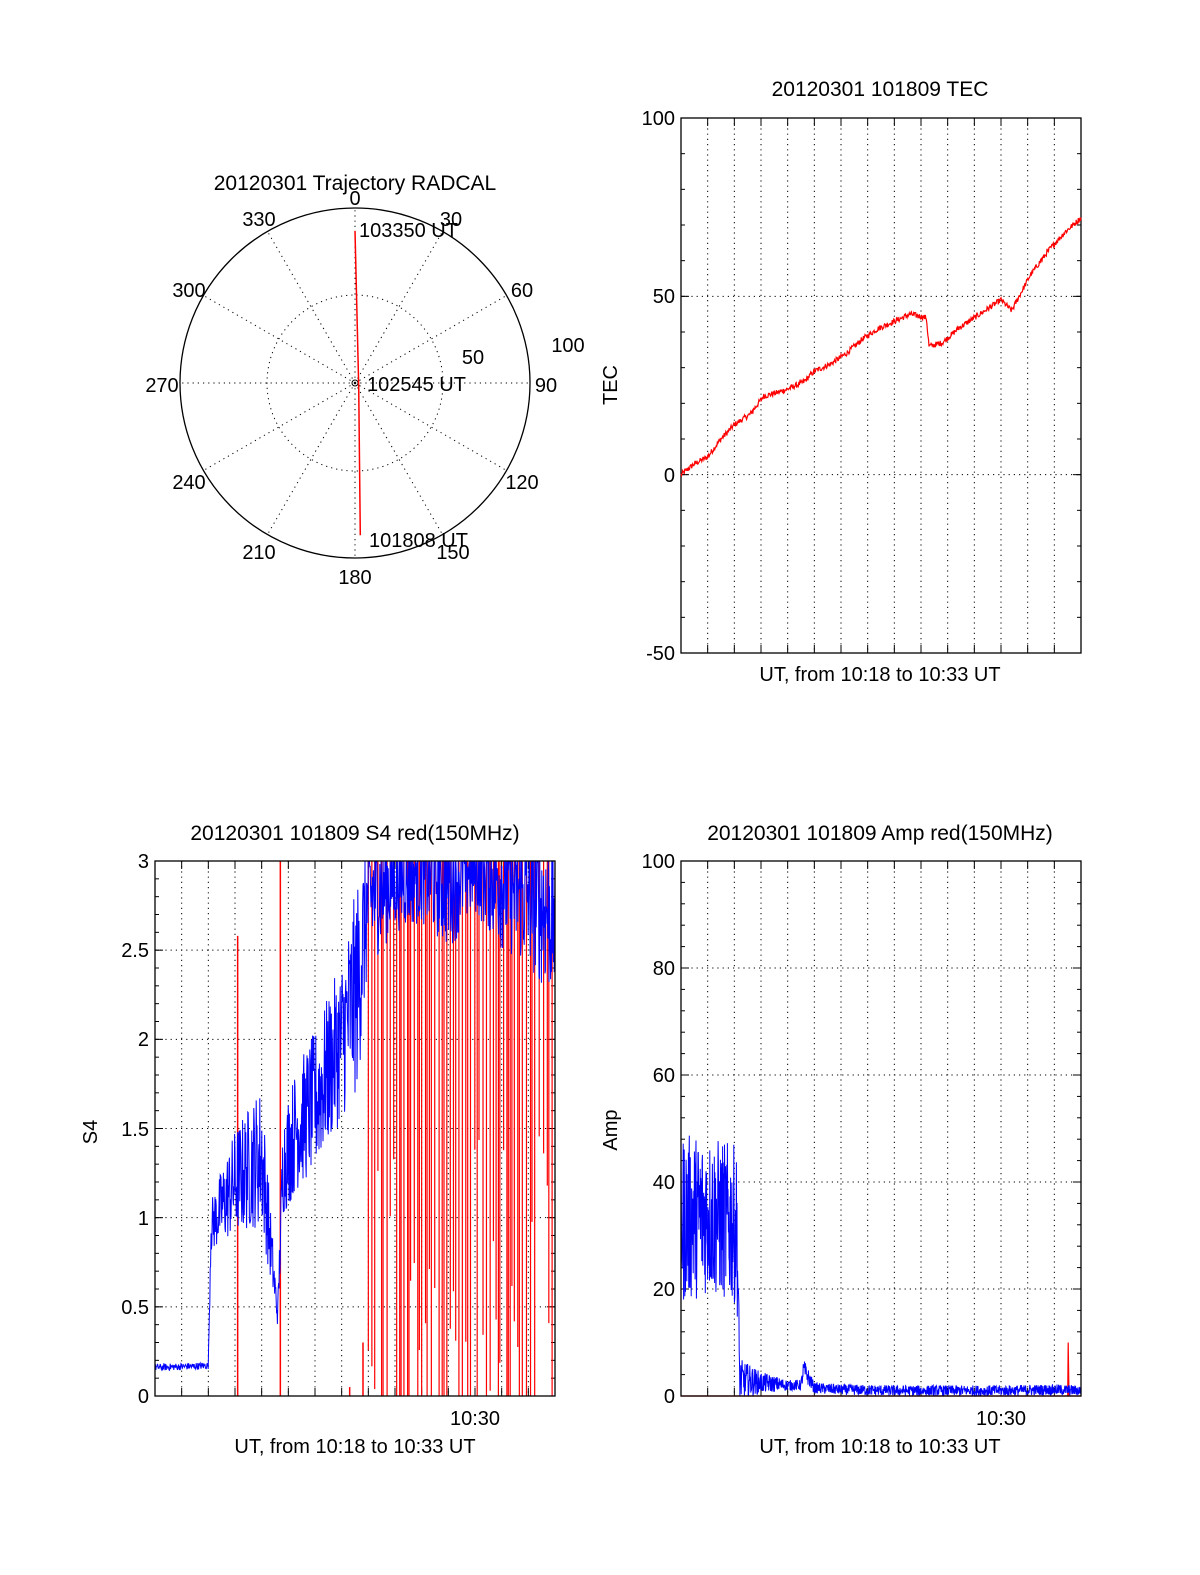  What do you see at coordinates (452, 553) in the screenshot?
I see `angle-label-150: 150` at bounding box center [452, 553].